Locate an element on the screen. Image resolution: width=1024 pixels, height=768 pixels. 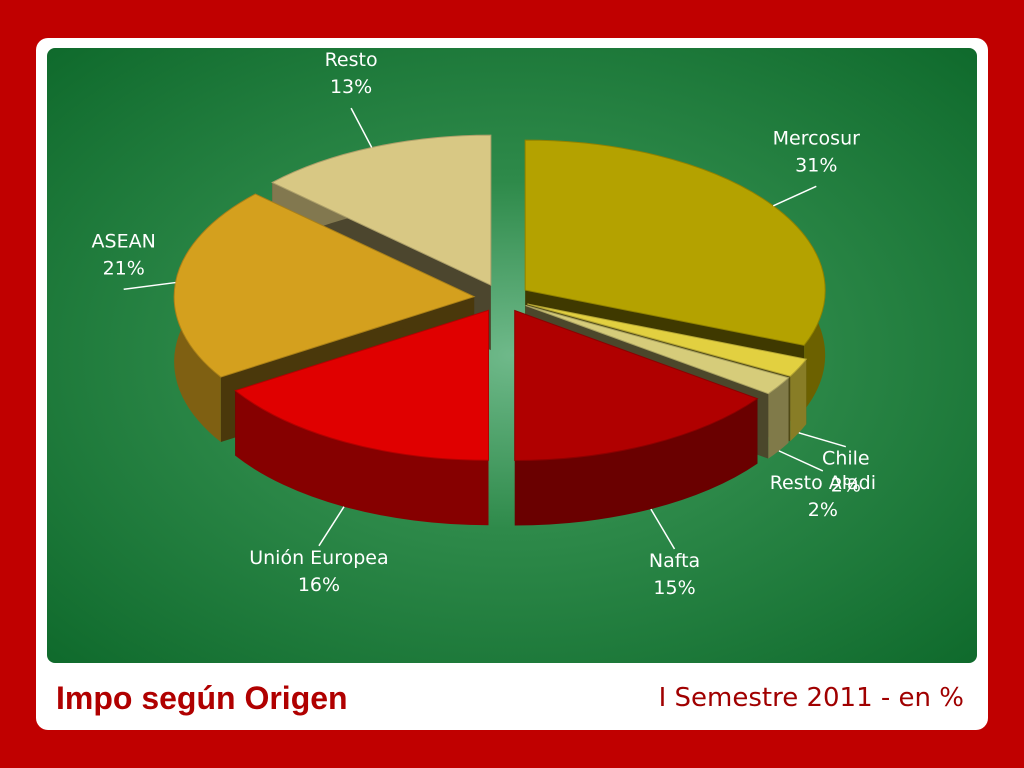
slice-label: Nafta is located at coordinates (674, 561).